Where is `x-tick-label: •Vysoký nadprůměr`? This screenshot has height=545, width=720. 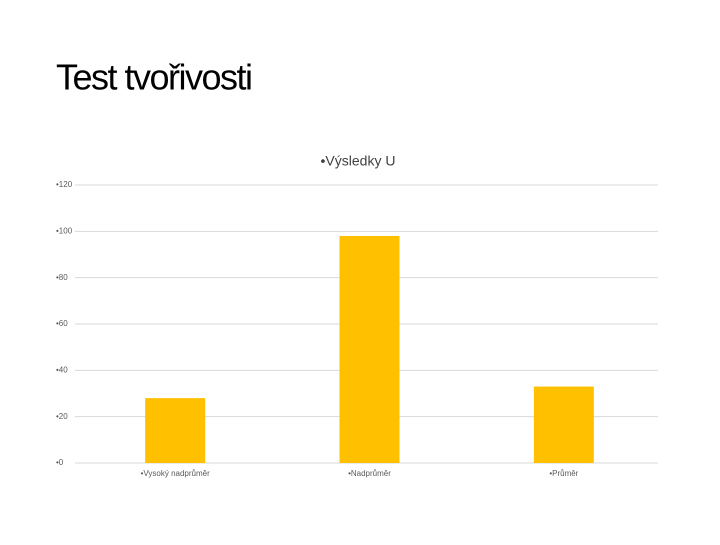
x-tick-label: •Vysoký nadprůměr is located at coordinates (176, 473).